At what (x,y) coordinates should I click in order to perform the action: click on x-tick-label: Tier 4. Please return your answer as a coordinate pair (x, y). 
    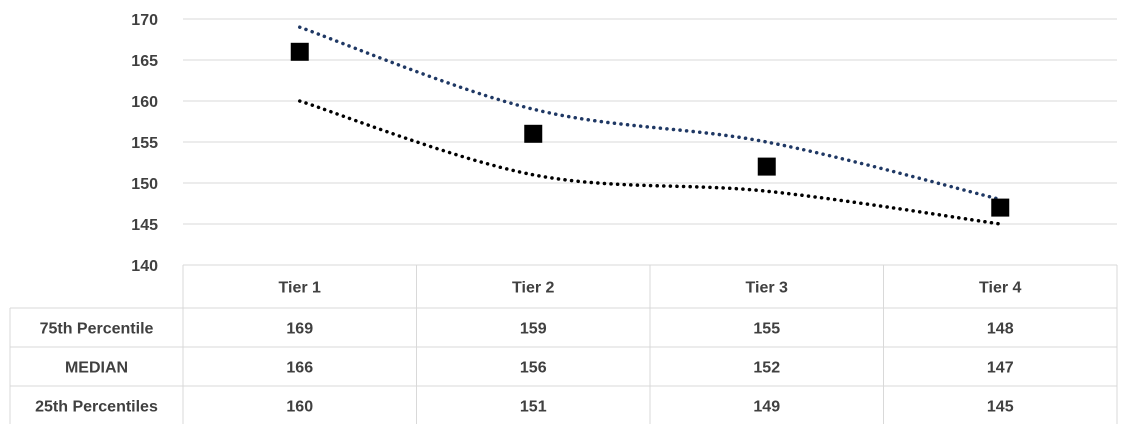
    Looking at the image, I should click on (1000, 288).